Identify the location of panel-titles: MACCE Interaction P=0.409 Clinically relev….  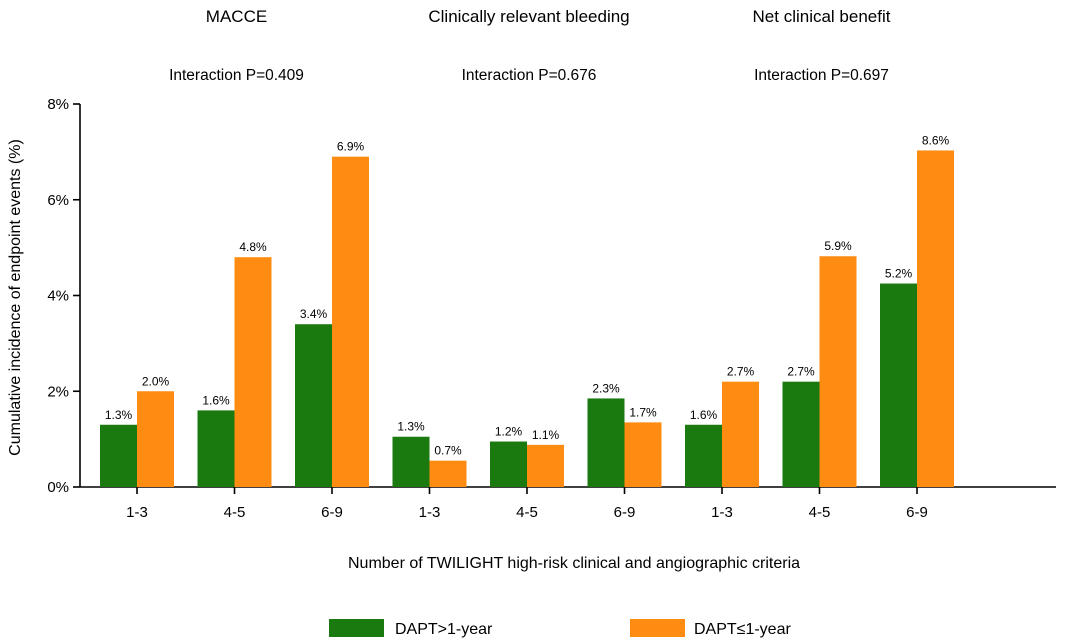
(530, 45).